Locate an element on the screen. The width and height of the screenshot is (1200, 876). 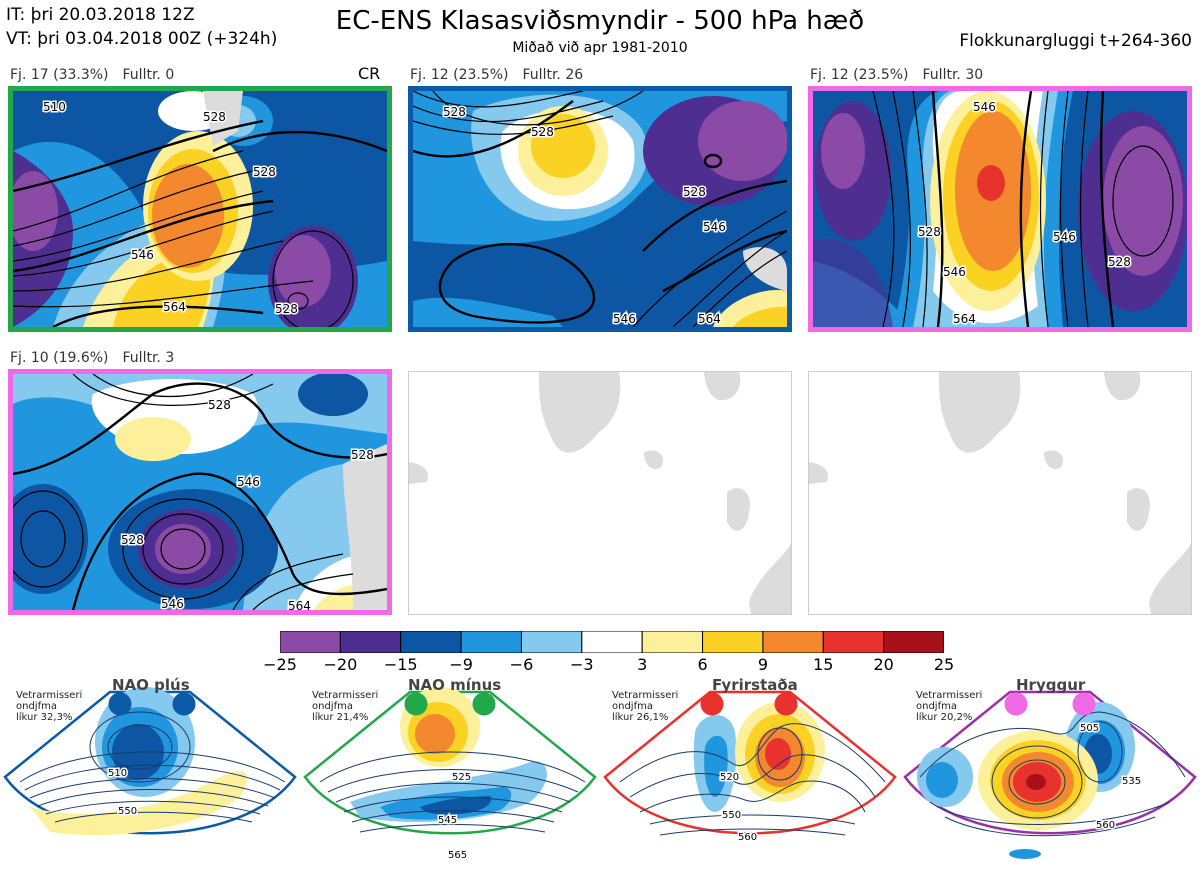
colorbar-tick-label: −9 is located at coordinates (461, 664).